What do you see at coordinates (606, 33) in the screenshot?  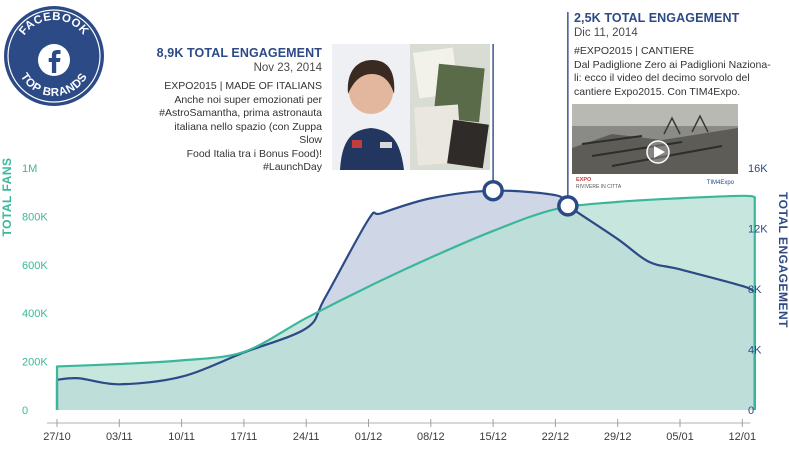 I see `callout-date: Dic 11, 2014` at bounding box center [606, 33].